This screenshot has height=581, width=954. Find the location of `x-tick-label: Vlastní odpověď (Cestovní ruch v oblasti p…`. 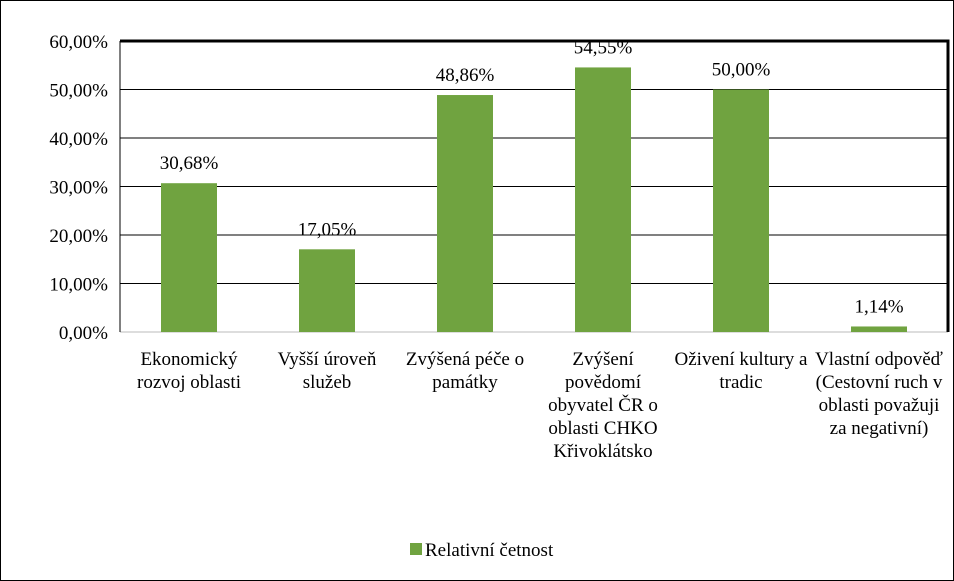

x-tick-label: Vlastní odpověď (Cestovní ruch v oblasti p… is located at coordinates (879, 394).